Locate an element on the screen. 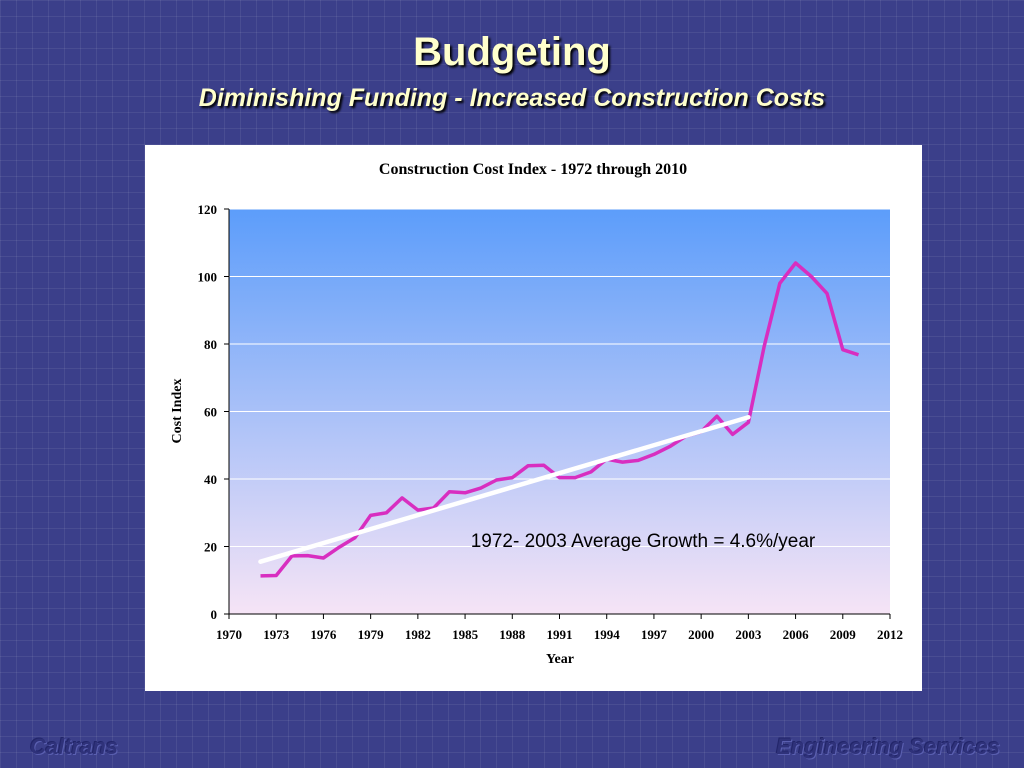 The image size is (1024, 768). y-tick-label: 40 is located at coordinates (210, 479).